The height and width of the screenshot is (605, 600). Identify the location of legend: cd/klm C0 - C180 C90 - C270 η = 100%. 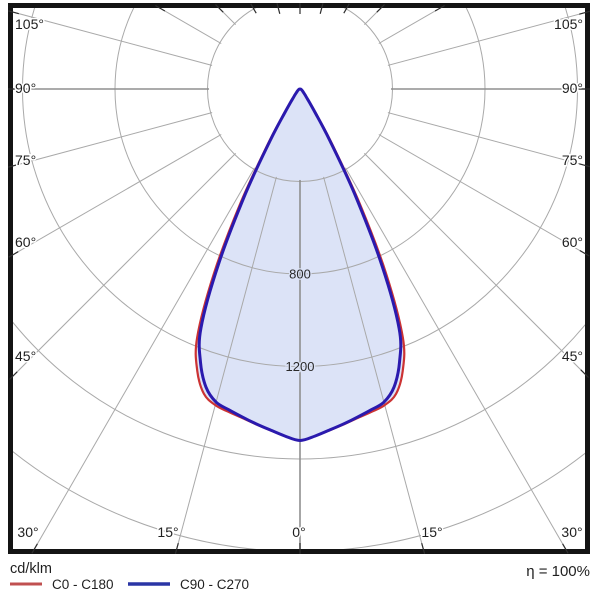
(300, 576).